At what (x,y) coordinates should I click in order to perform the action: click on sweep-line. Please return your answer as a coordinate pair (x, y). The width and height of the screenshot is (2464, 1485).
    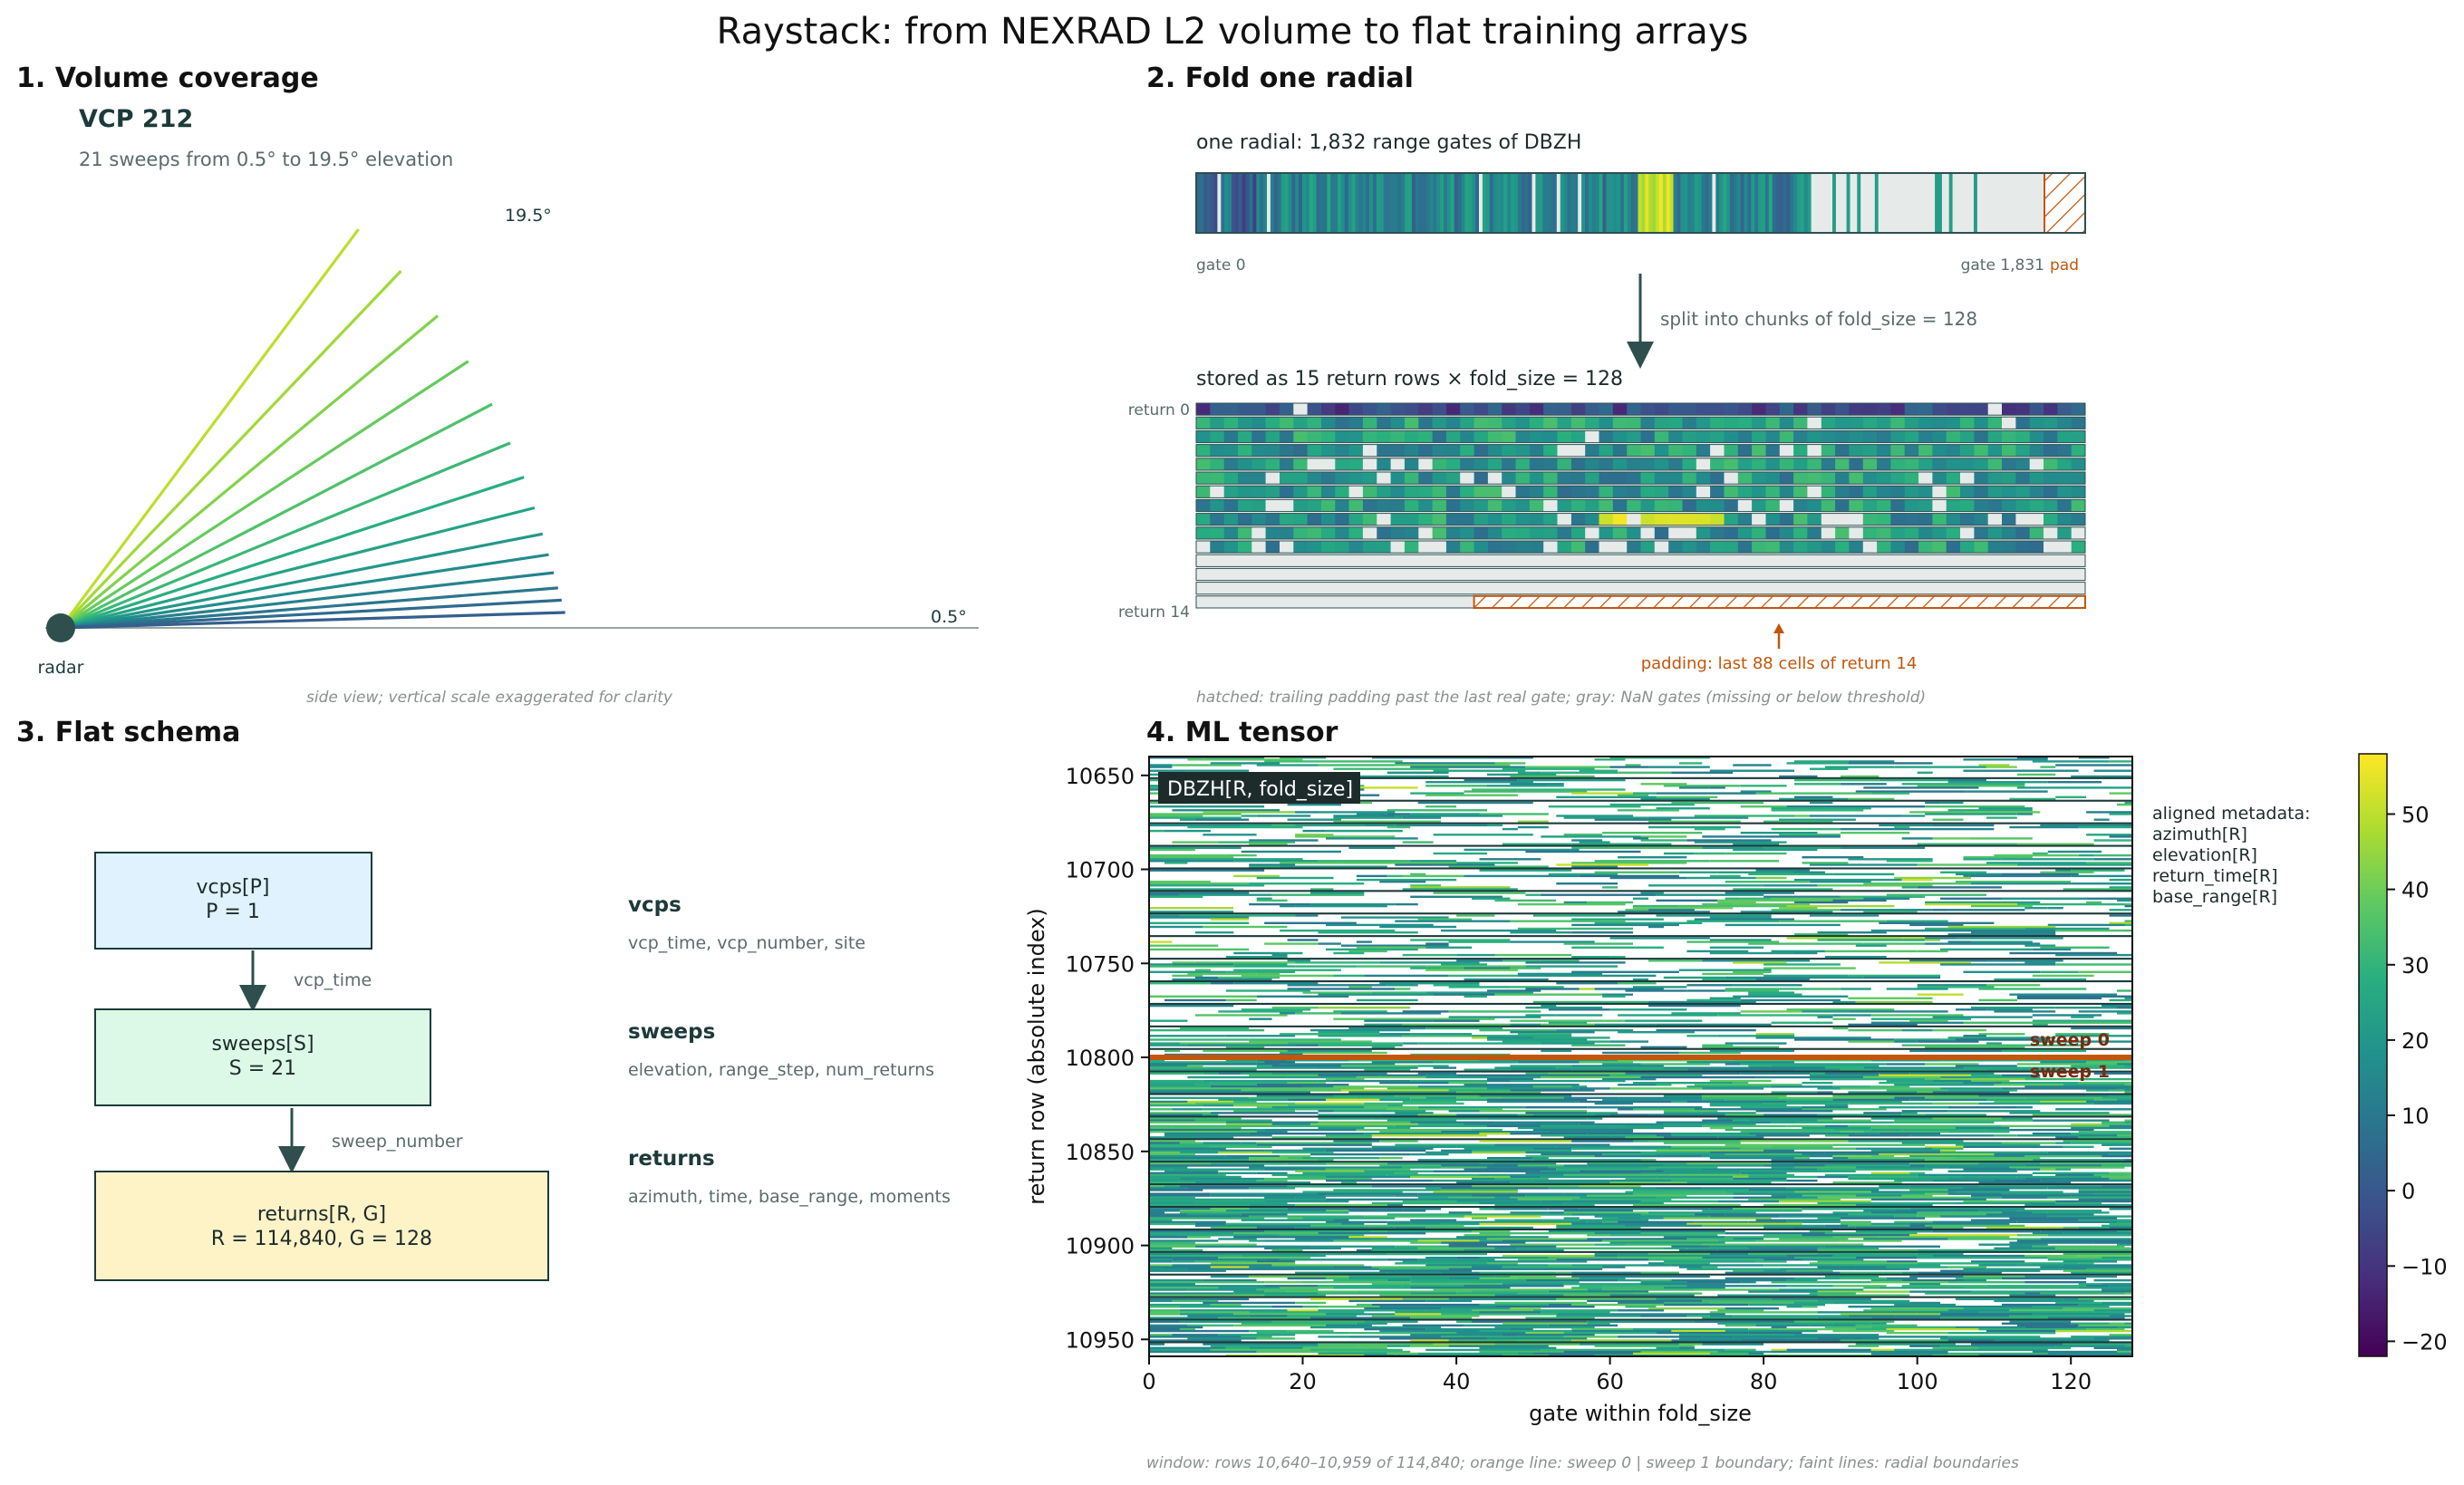
    Looking at the image, I should click on (264, 495).